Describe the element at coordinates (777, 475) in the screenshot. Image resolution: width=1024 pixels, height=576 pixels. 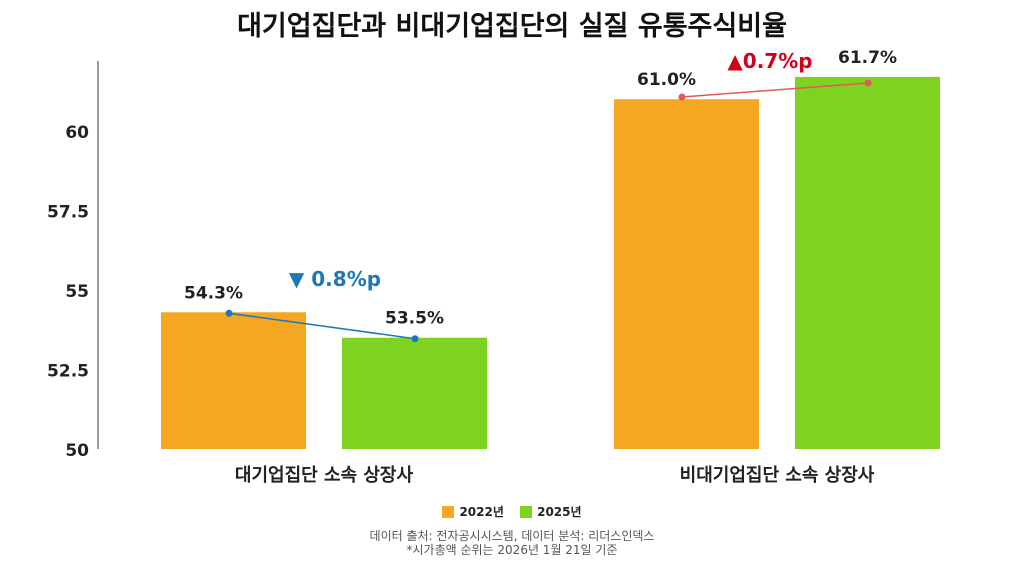
I see `x-category-label: 비대기업집단 소속 상장사` at that location.